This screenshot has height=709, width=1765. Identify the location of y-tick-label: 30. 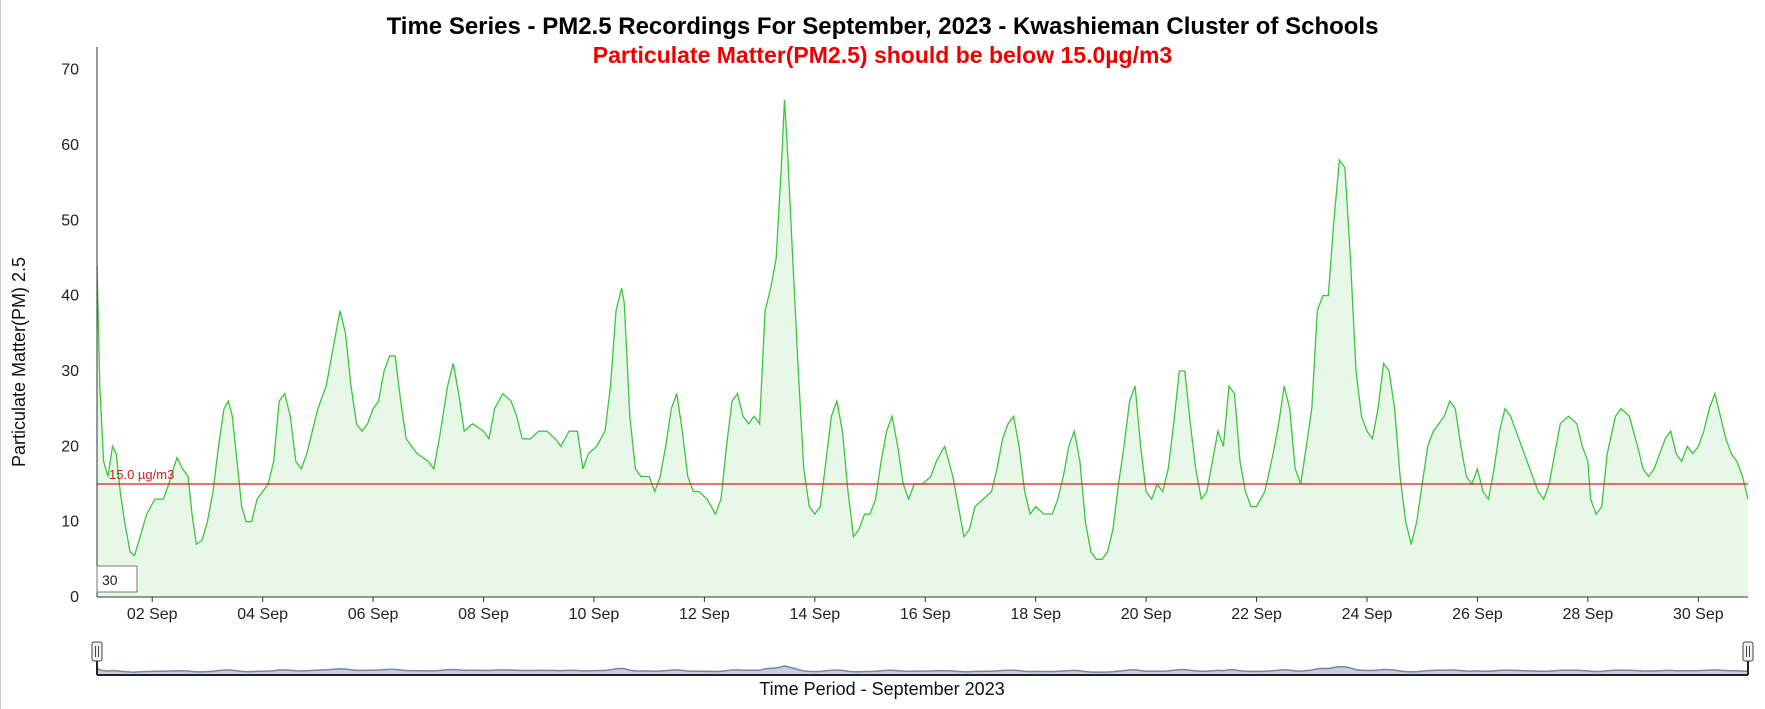
(70, 371).